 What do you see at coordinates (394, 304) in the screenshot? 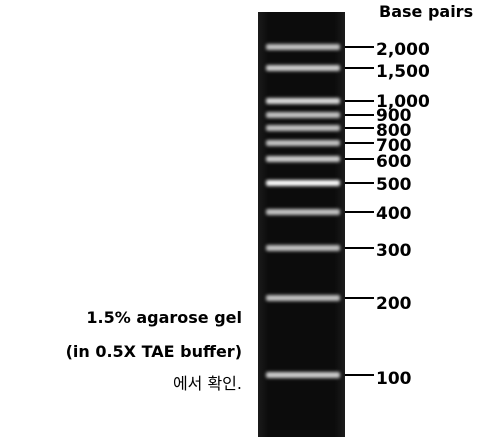
I see `bp-label-200: 200` at bounding box center [394, 304].